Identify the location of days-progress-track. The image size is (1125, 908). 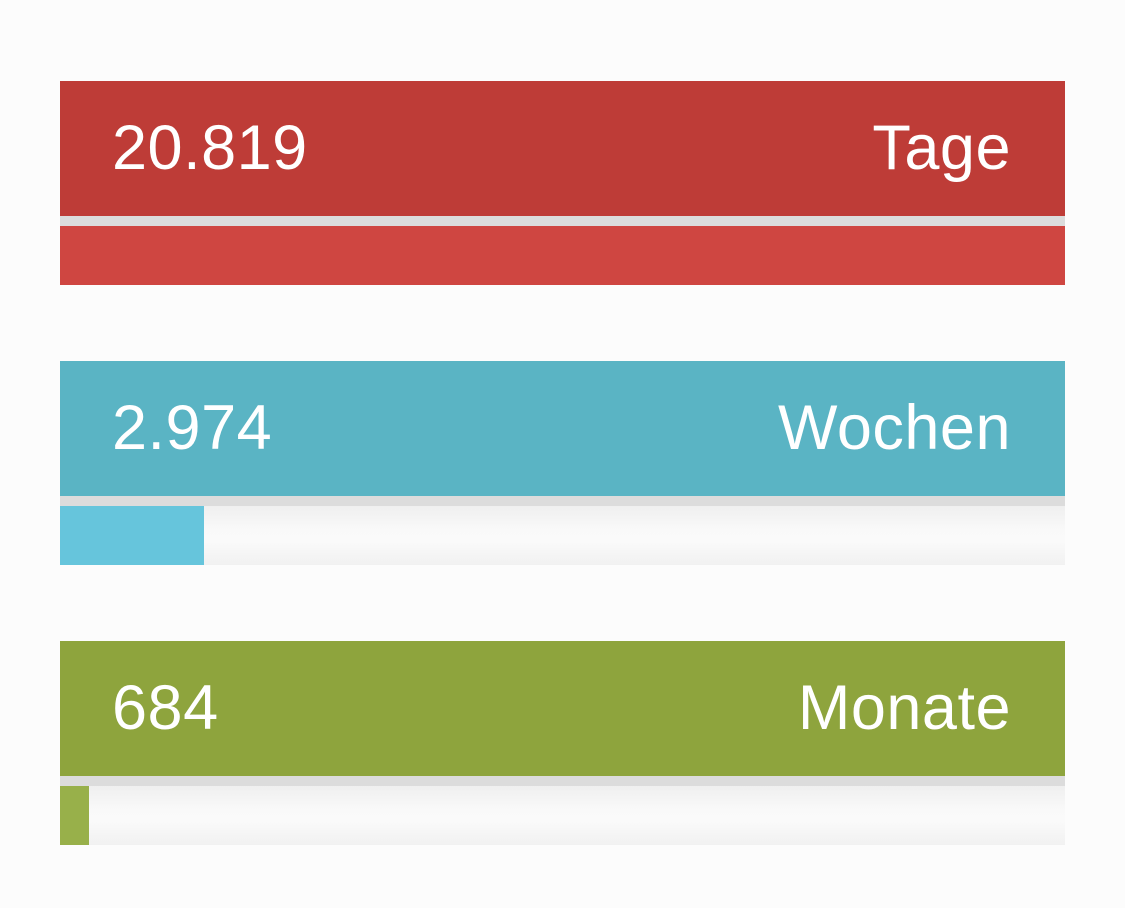
(562, 255).